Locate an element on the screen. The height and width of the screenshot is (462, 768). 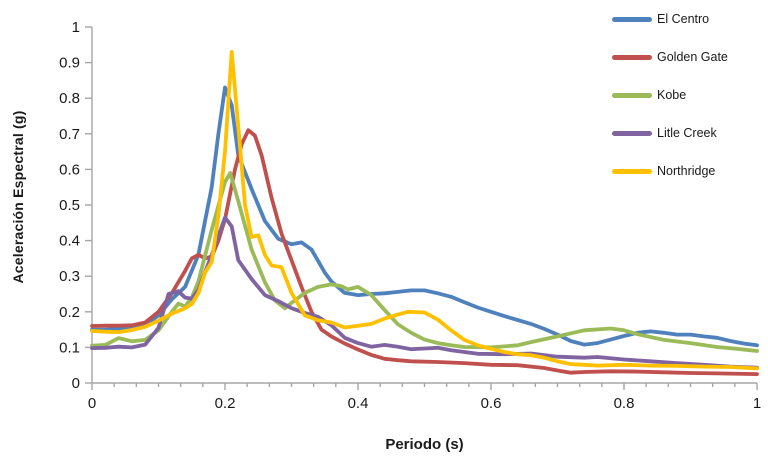
y-tick-label: 0.3 is located at coordinates (69, 276).